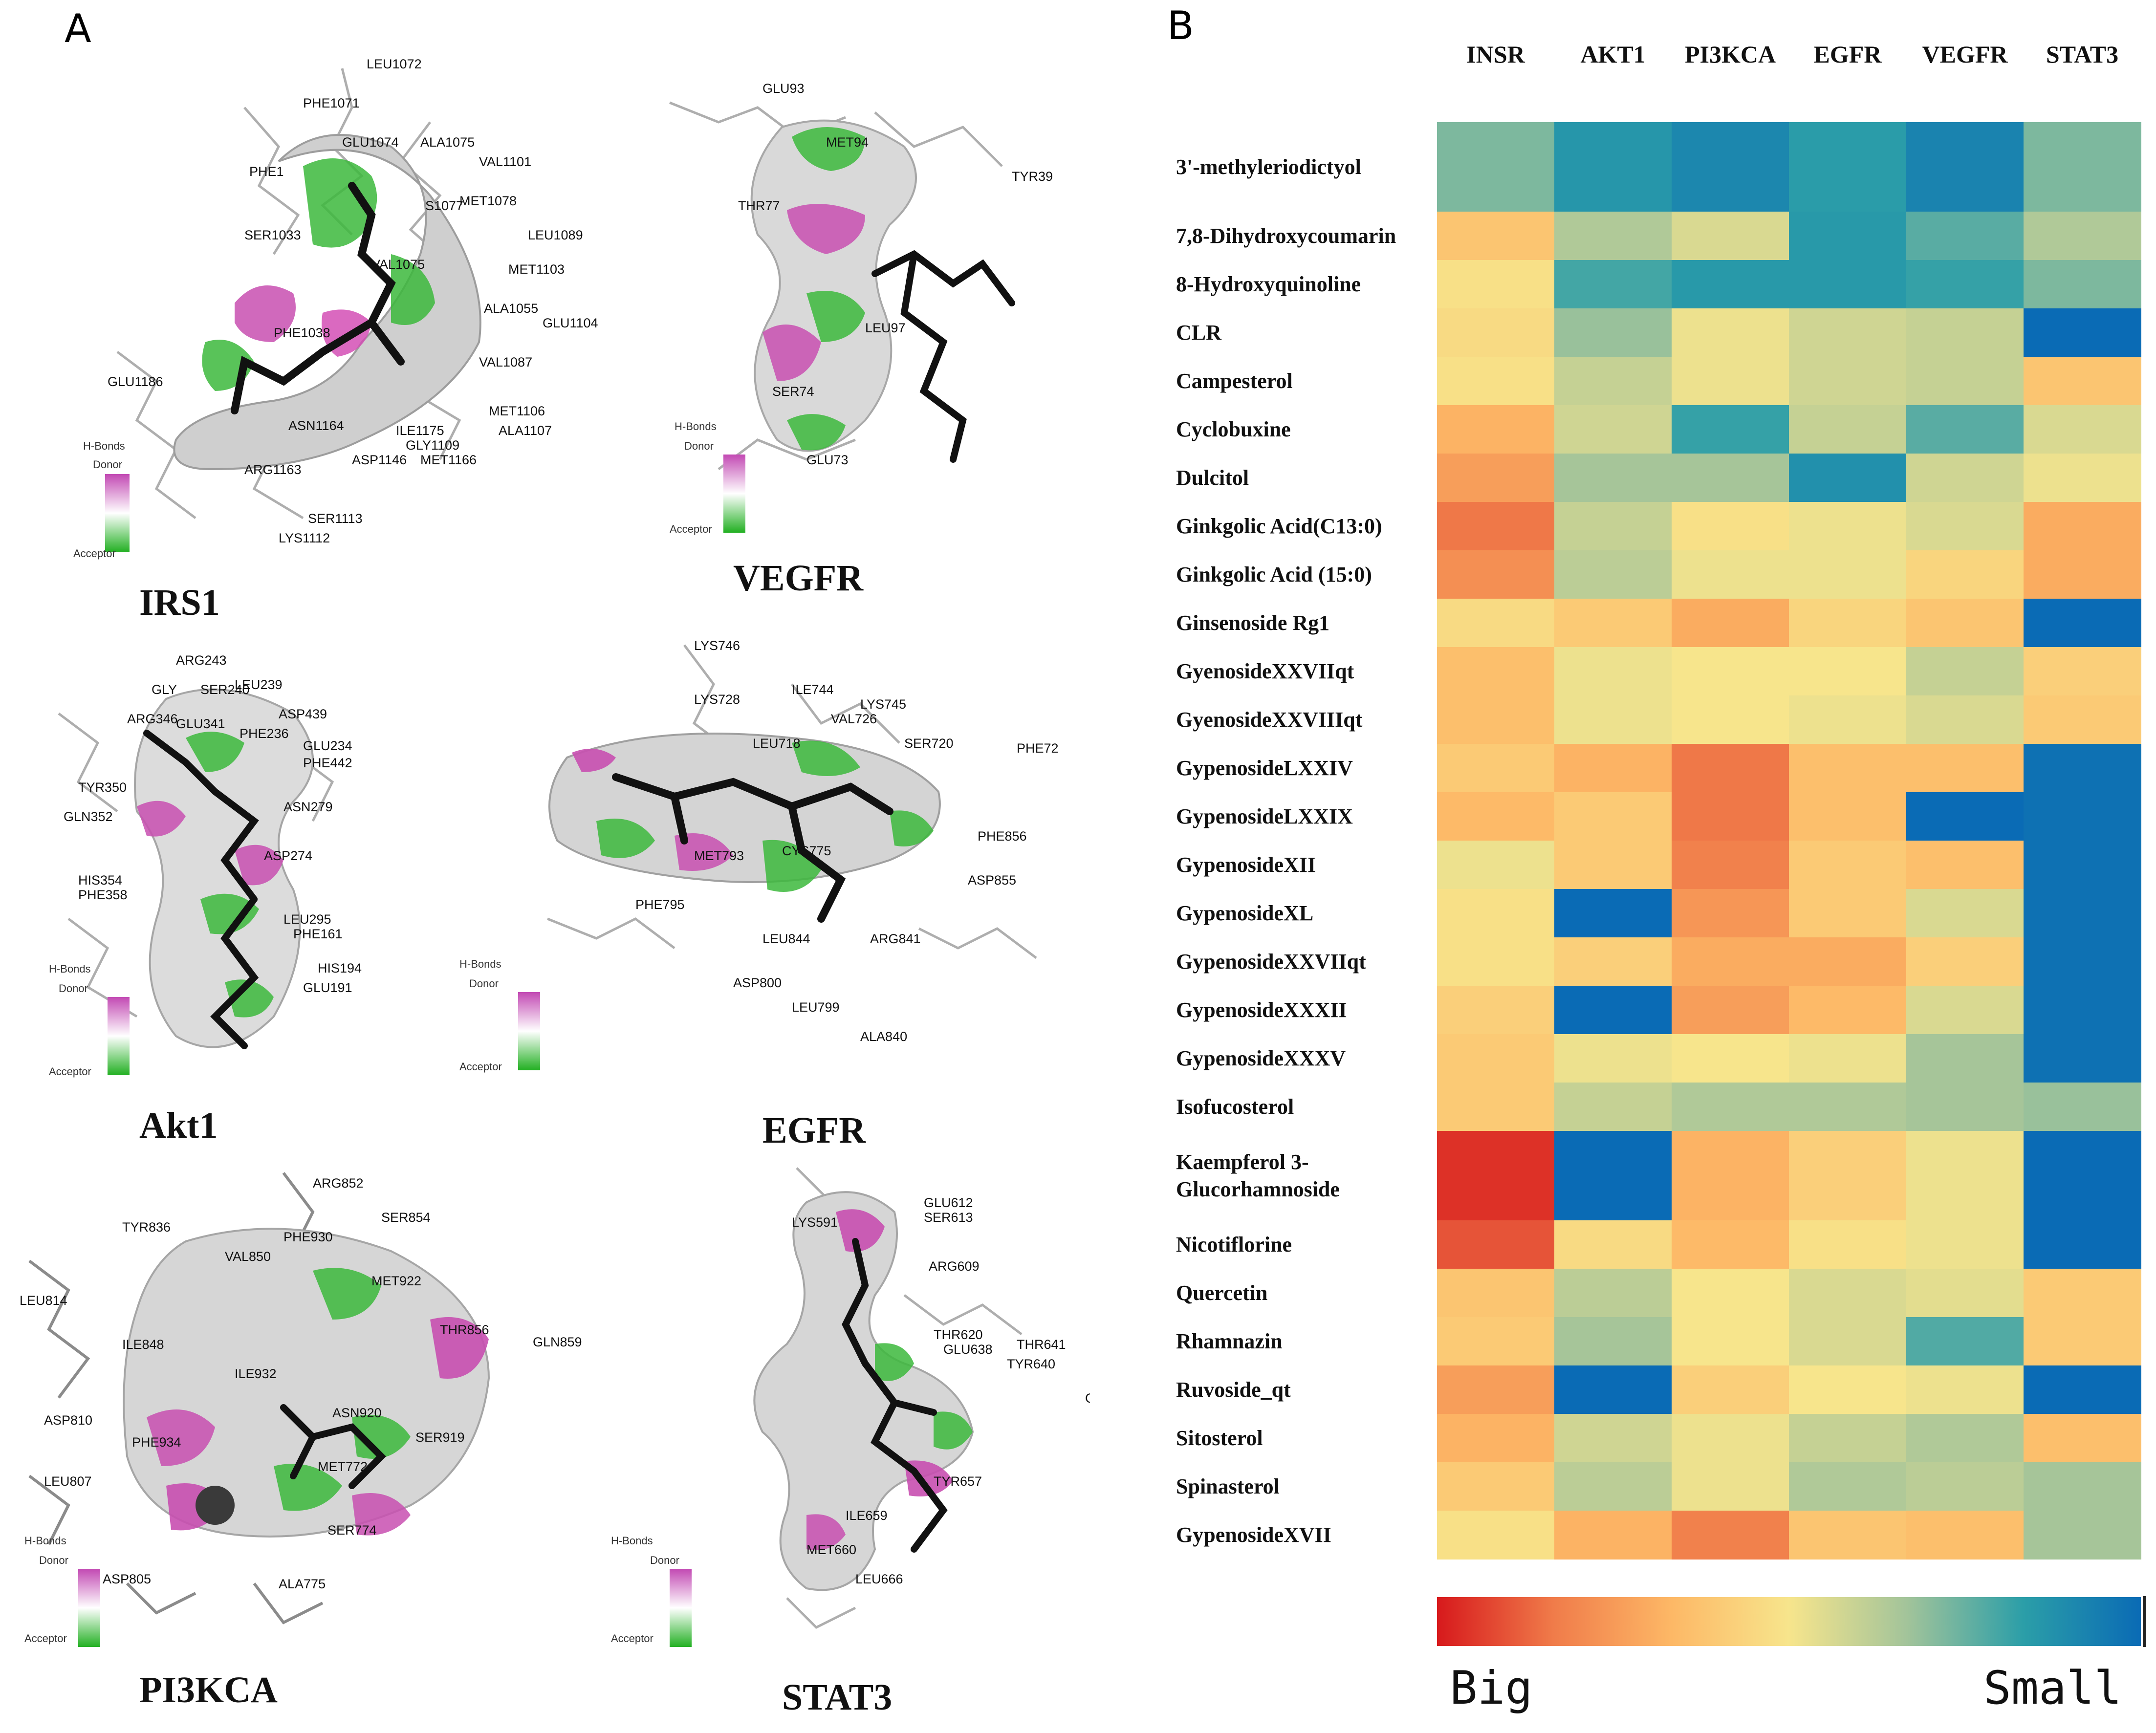 This screenshot has height=1733, width=2156. I want to click on heatmap-row-label: Rhamnazin, so click(1230, 1341).